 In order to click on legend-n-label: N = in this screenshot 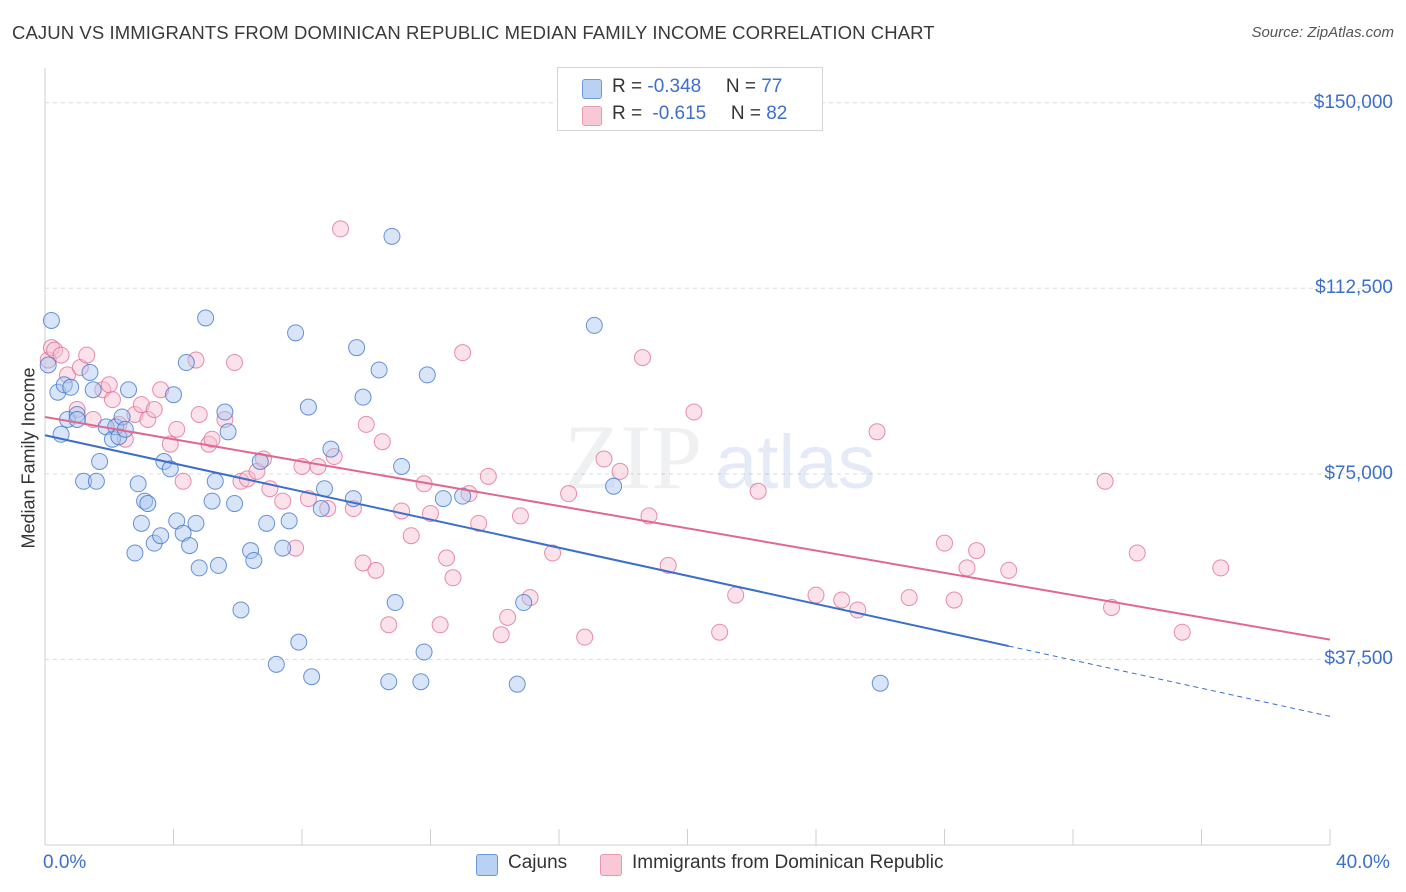, I will do `click(748, 113)`.